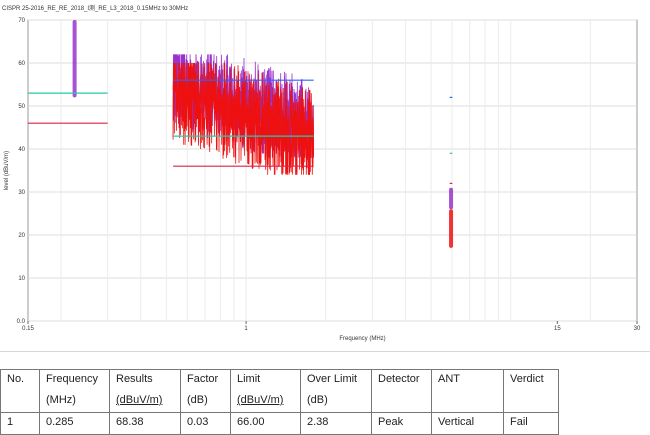 The height and width of the screenshot is (435, 650). Describe the element at coordinates (74, 423) in the screenshot. I see `cell-frequency: 0.285` at that location.